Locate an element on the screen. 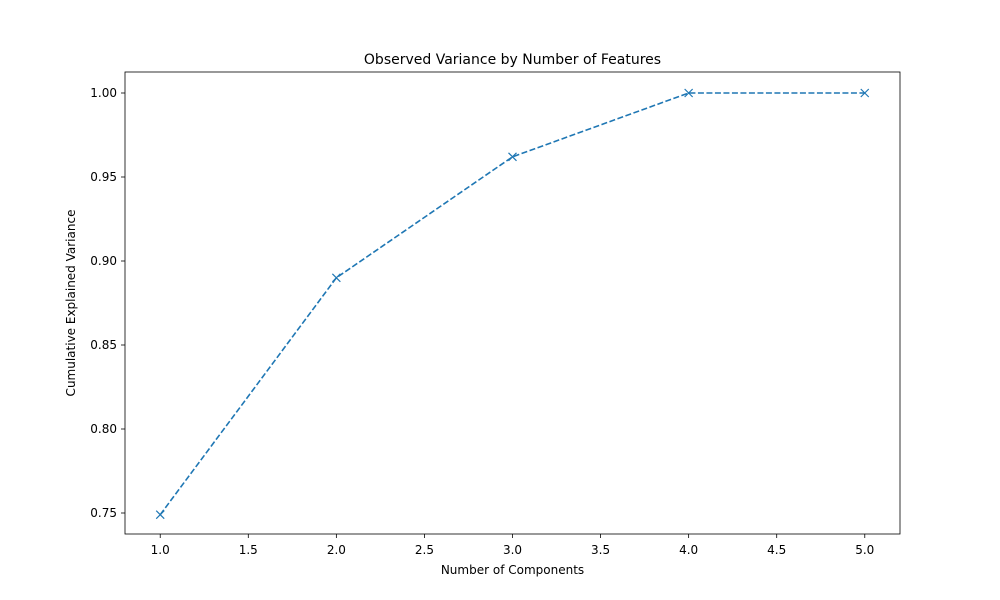 This screenshot has height=600, width=1000. x-axis: 1.0 1.5 2.0 2.5 3.0 3.5 4.0 4.5 5.0 is located at coordinates (512, 545).